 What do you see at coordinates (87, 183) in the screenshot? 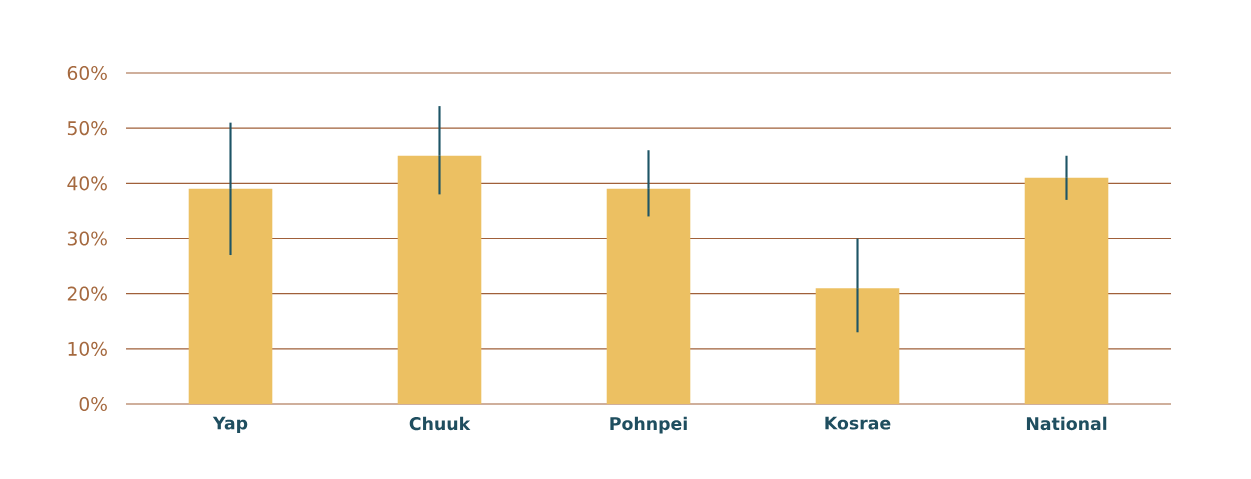
I see `y-tick-label: 40%` at bounding box center [87, 183].